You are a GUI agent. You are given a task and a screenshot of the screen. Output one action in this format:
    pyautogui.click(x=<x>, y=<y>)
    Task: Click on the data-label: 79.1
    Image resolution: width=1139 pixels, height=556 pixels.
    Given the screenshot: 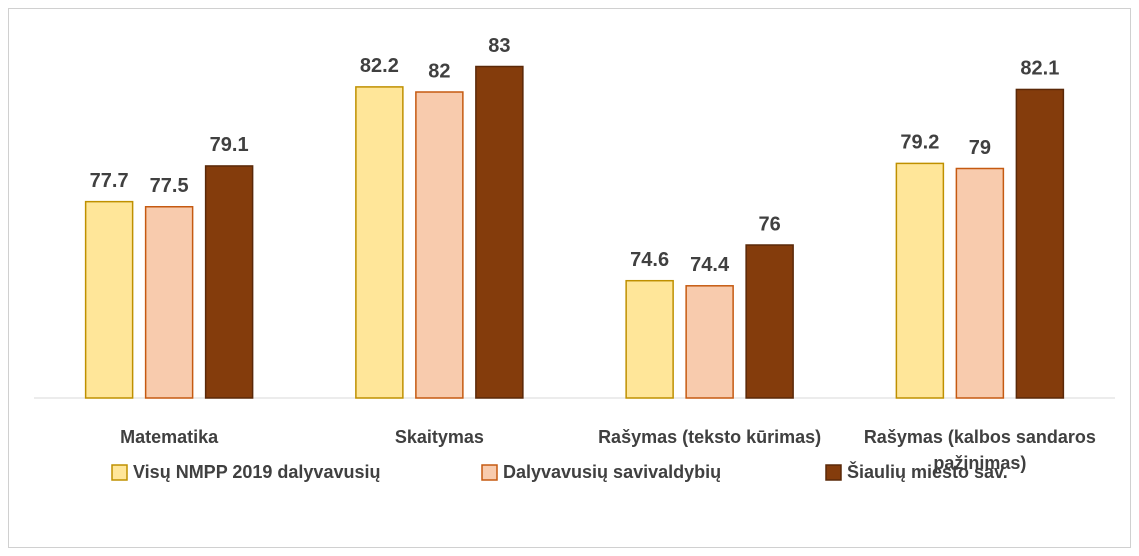 What is the action you would take?
    pyautogui.click(x=229, y=145)
    